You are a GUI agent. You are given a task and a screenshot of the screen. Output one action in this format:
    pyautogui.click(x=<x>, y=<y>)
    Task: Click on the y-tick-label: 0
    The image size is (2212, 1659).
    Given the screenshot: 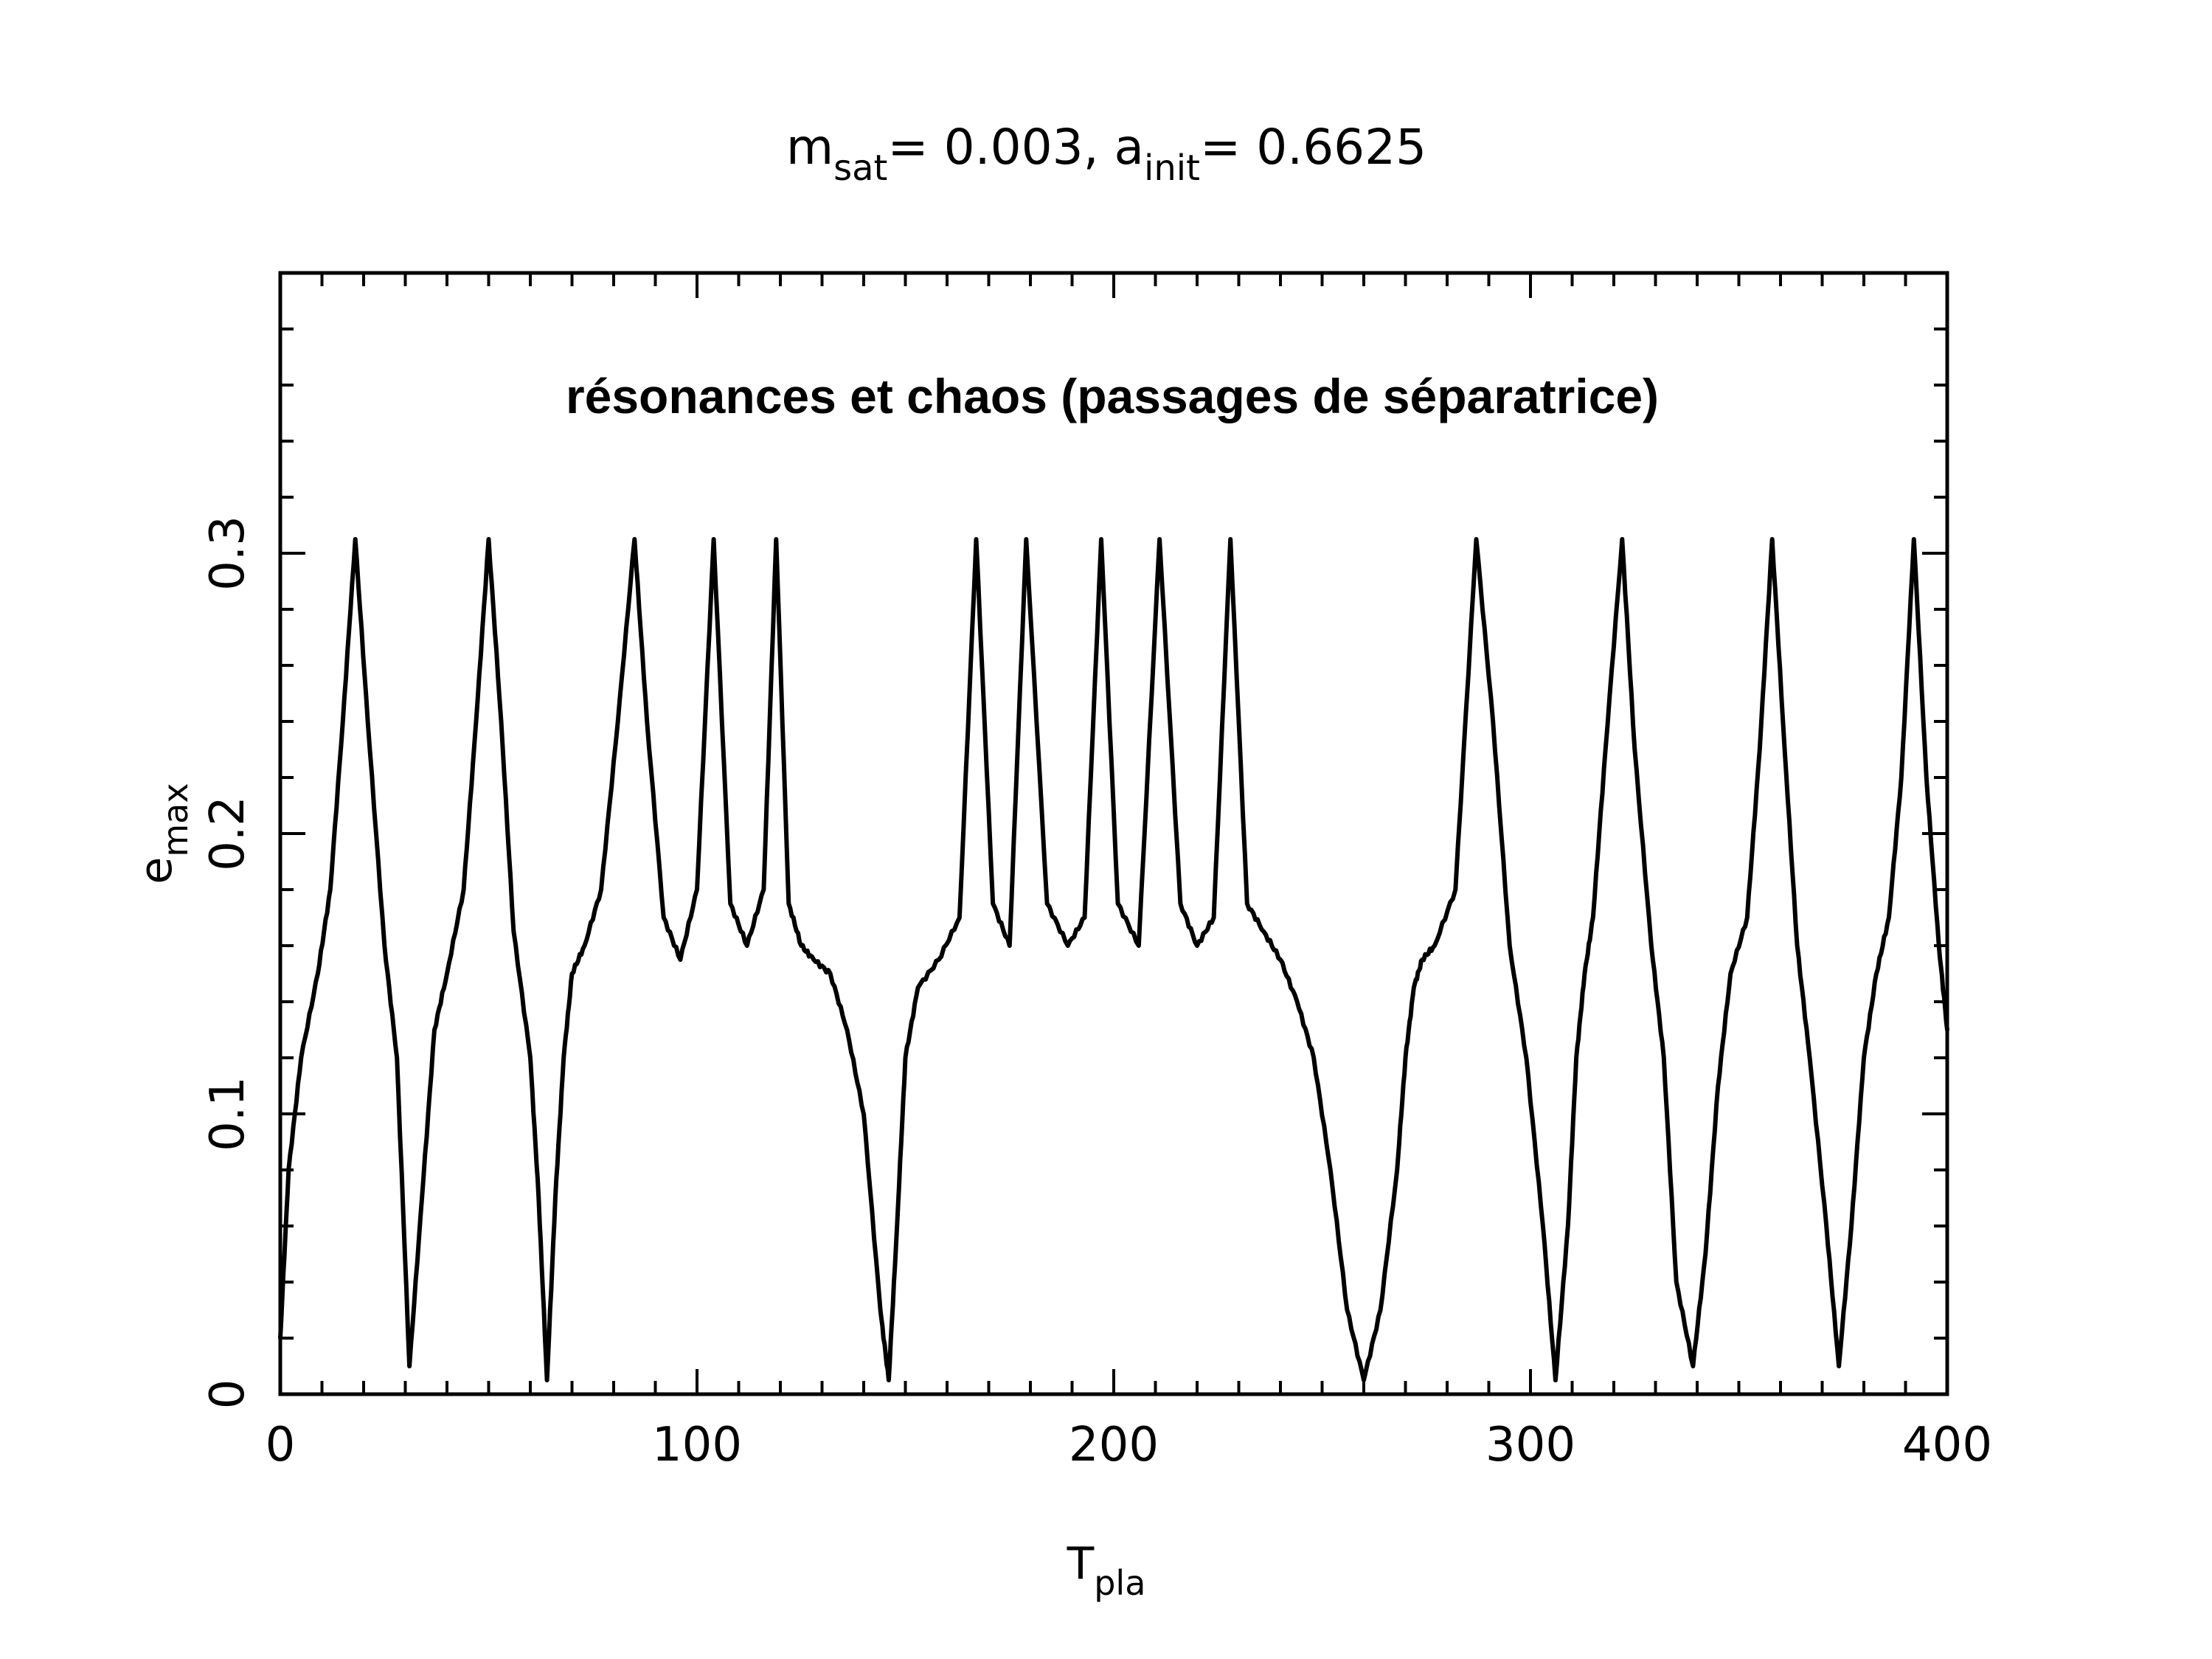 What is the action you would take?
    pyautogui.click(x=228, y=1394)
    